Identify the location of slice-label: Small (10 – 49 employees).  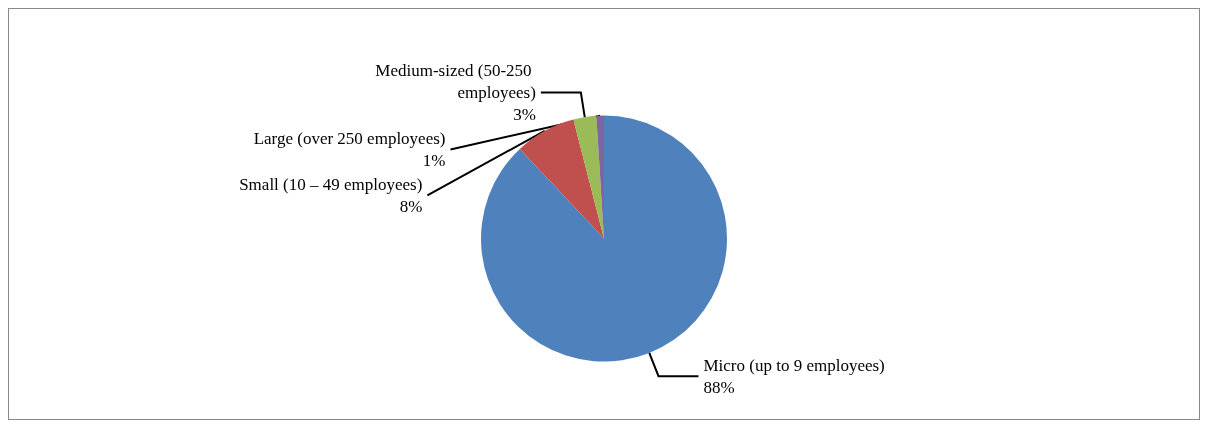
(331, 184).